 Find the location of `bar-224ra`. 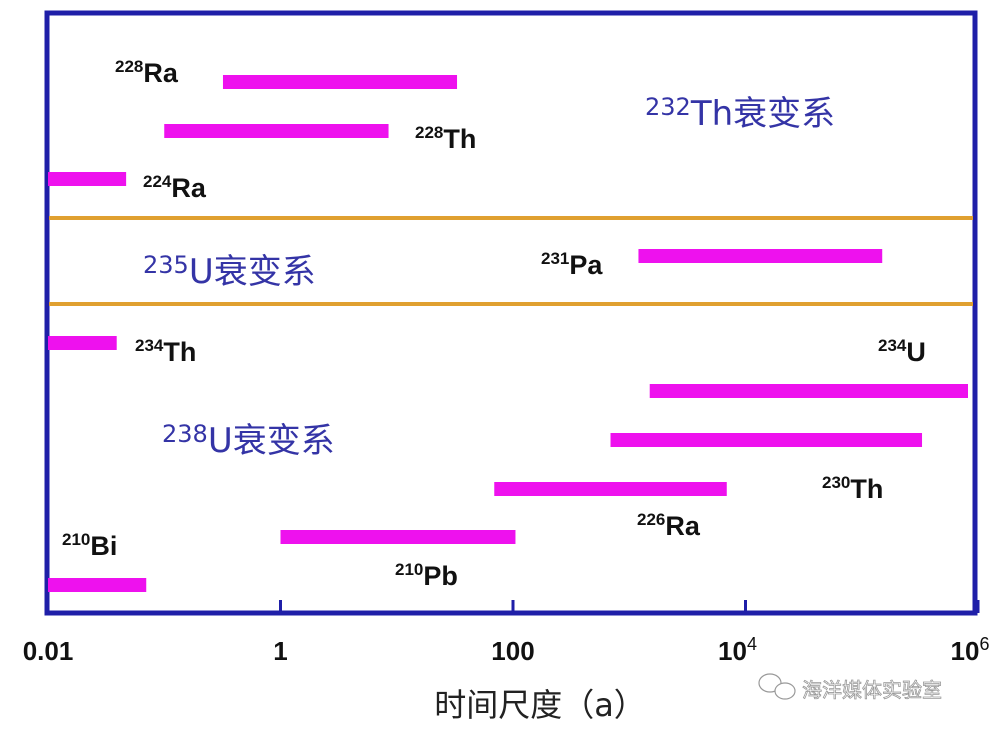

bar-224ra is located at coordinates (87, 179).